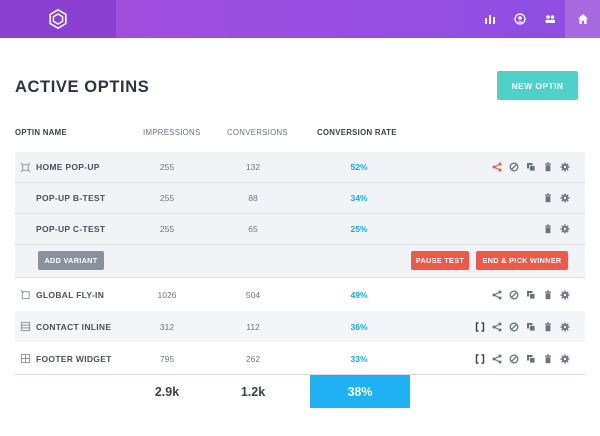 The image size is (600, 436). I want to click on add-variant-button: ADD VARIANT, so click(71, 260).